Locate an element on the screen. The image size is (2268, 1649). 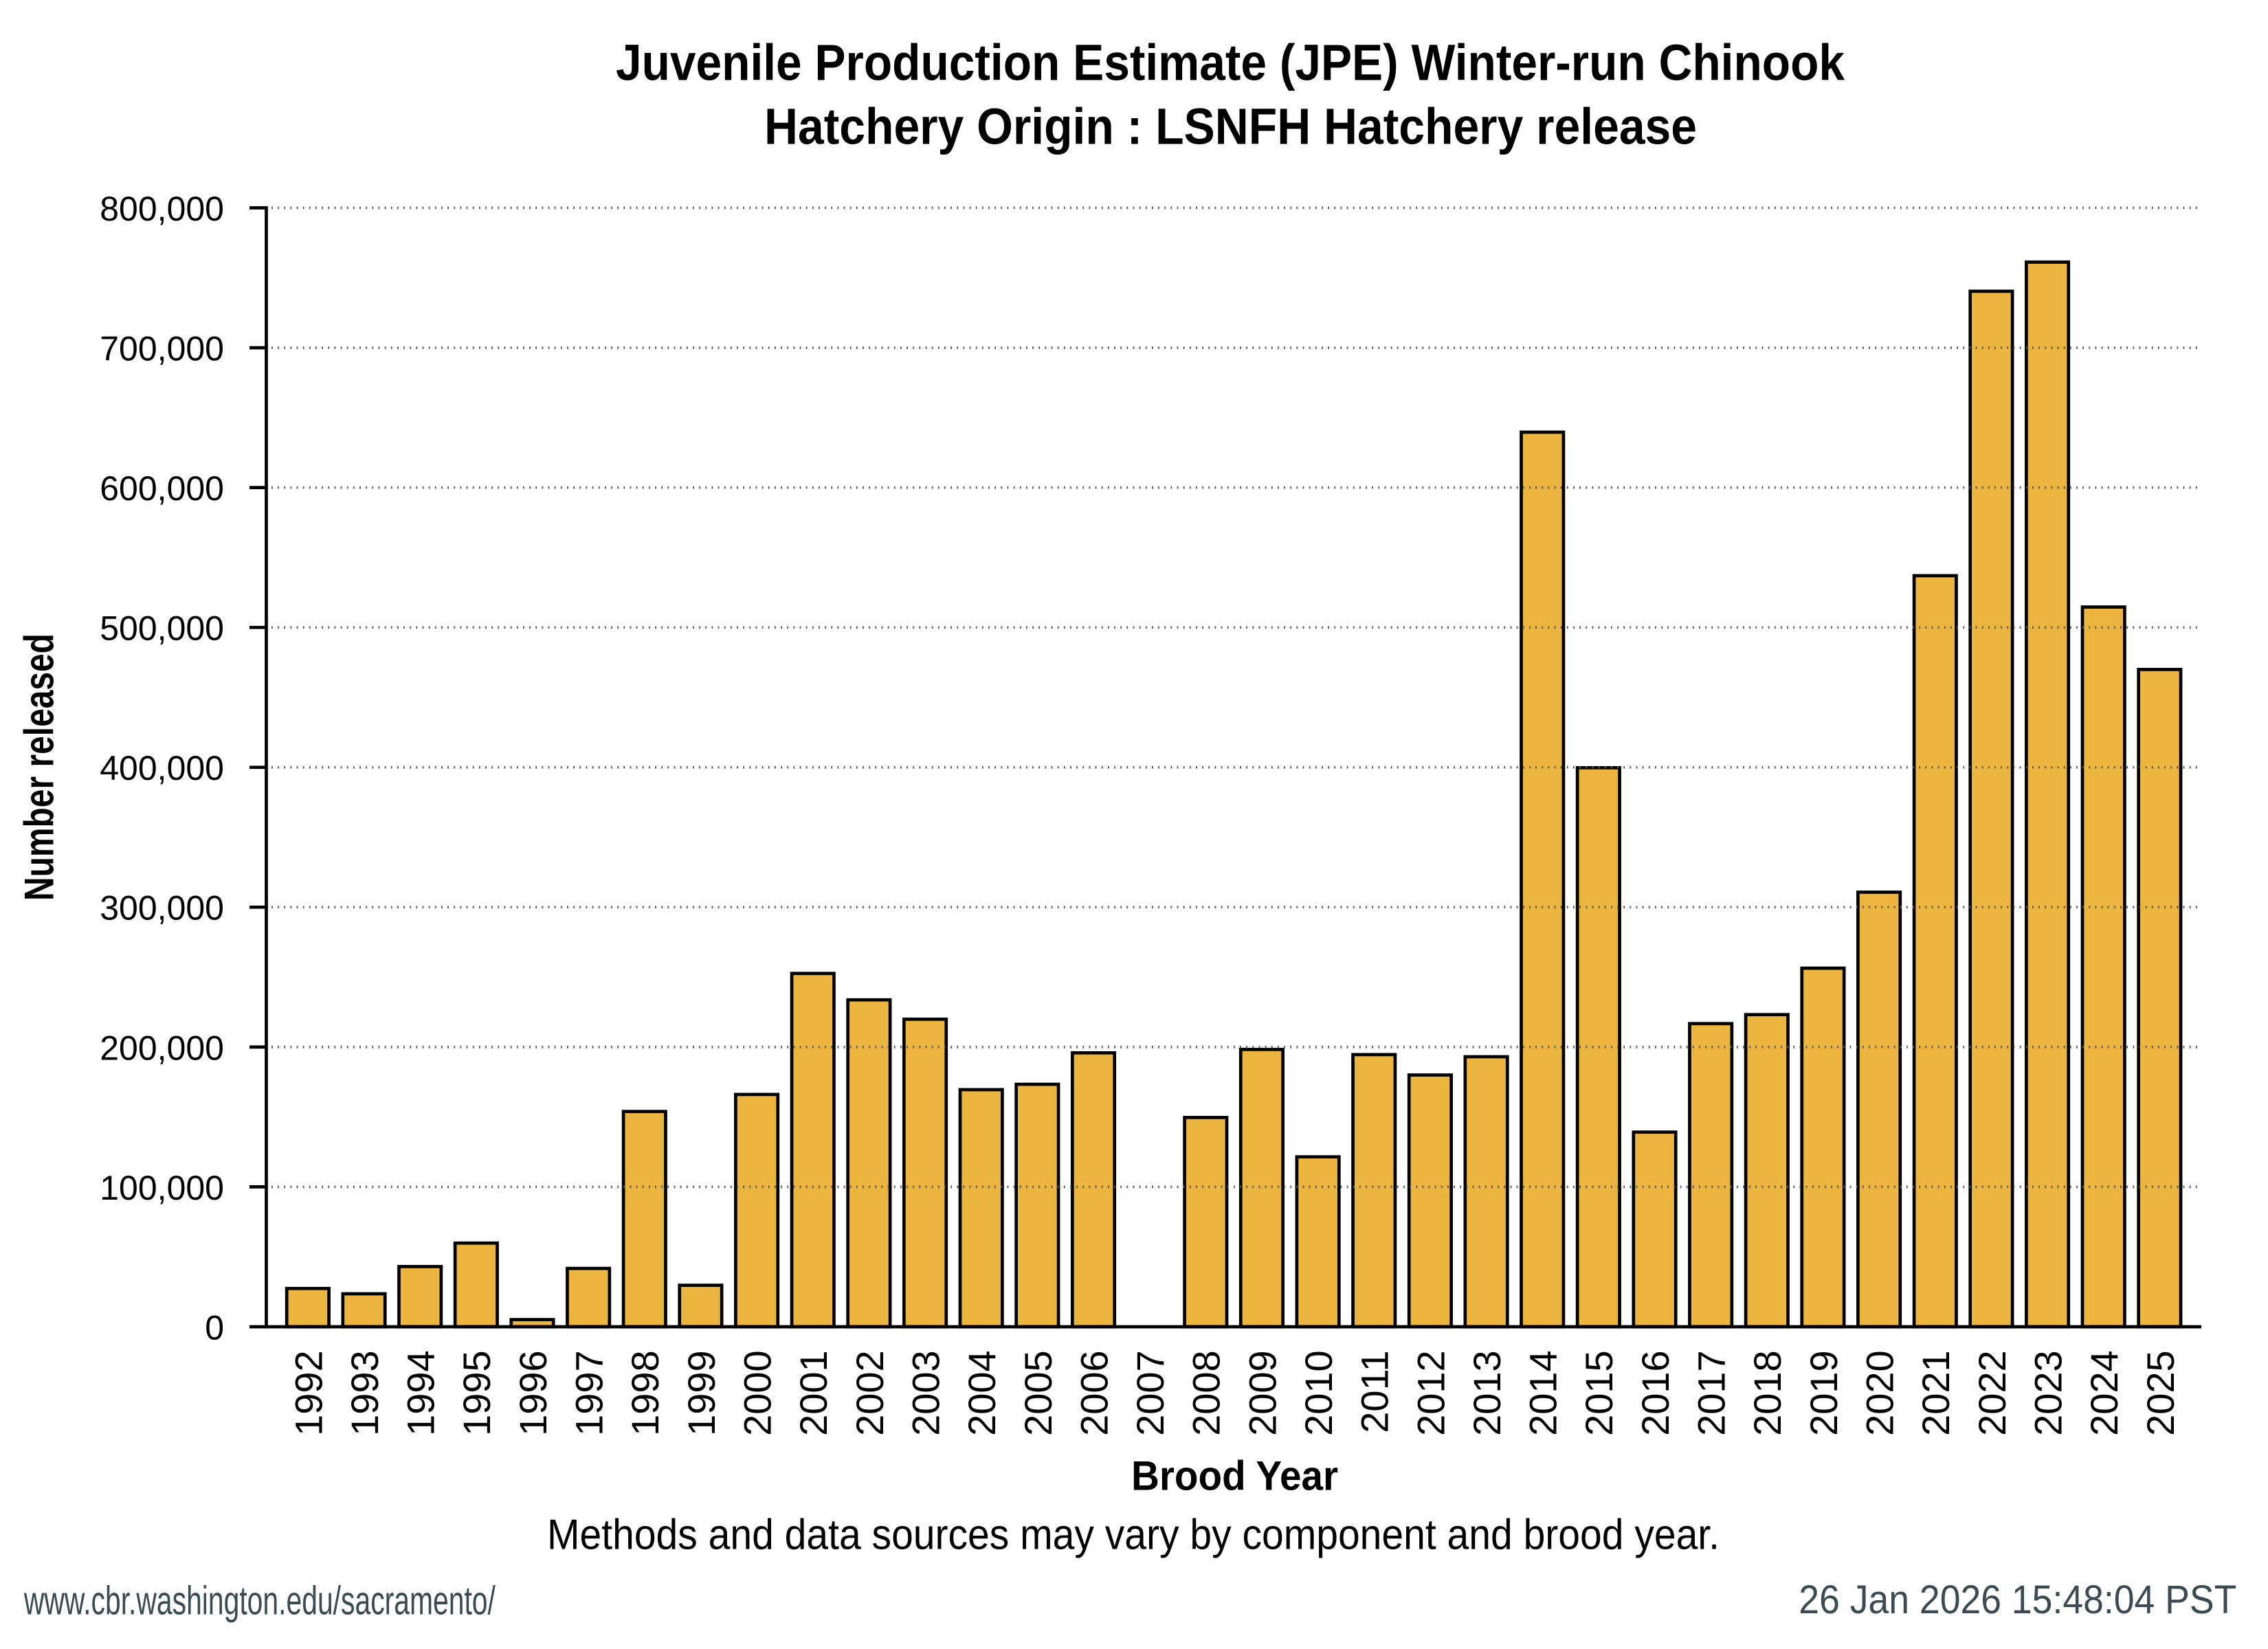
svg-text: 2019 is located at coordinates (1823, 1393).